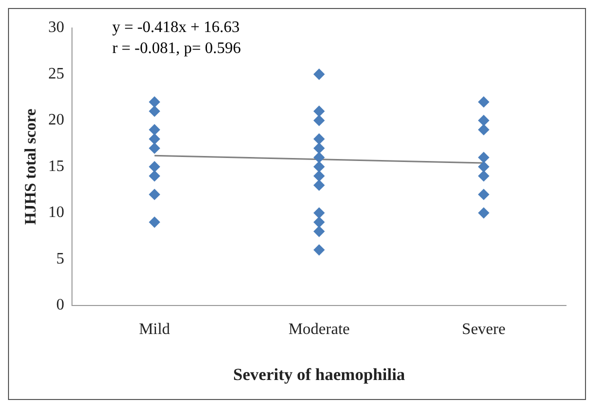 The width and height of the screenshot is (594, 408). I want to click on y-tick-label: 25, so click(56, 73).